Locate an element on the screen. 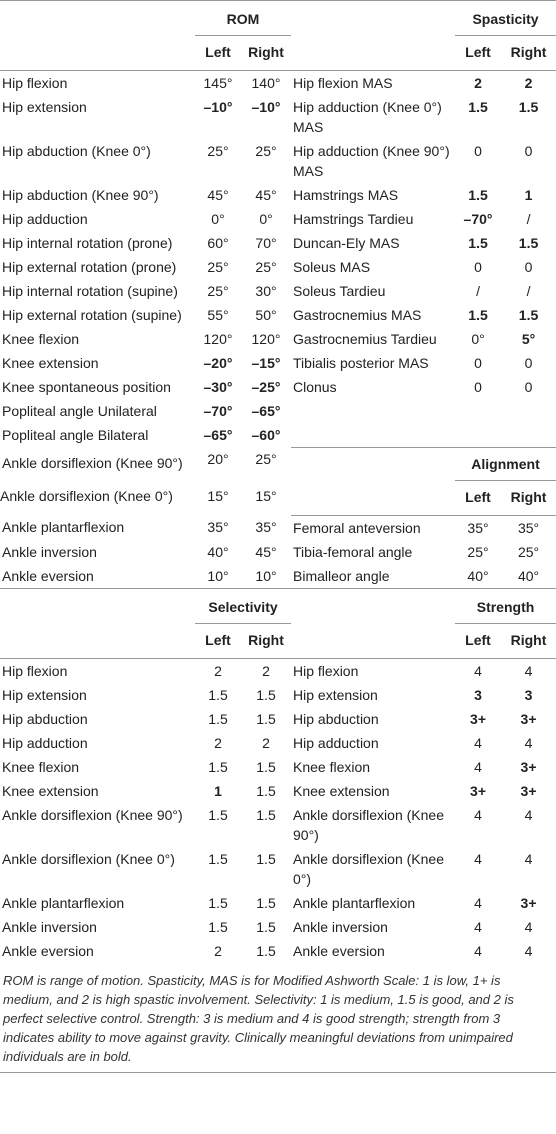 The height and width of the screenshot is (1134, 556). row-label: Hip adduction is located at coordinates (45, 219).